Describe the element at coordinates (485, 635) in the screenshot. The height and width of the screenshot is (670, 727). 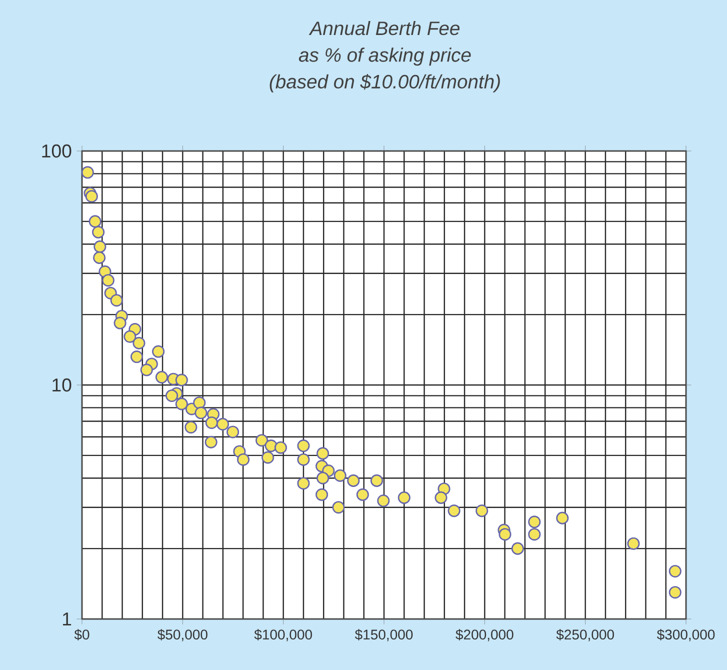
I see `x-tick-label: $200,000` at that location.